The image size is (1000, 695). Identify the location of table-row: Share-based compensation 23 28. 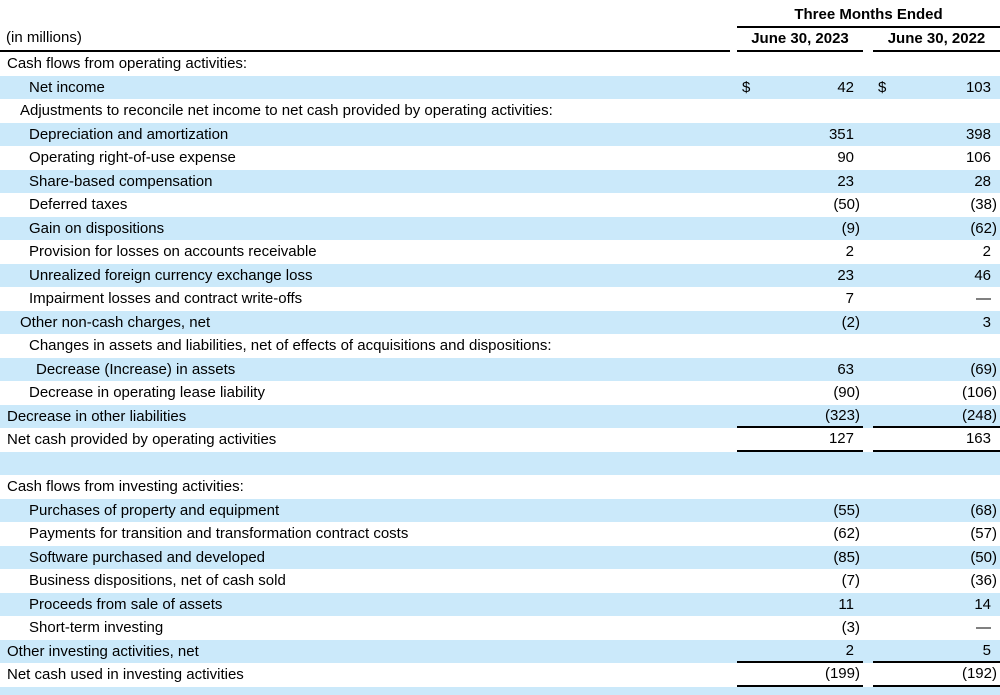
(500, 181).